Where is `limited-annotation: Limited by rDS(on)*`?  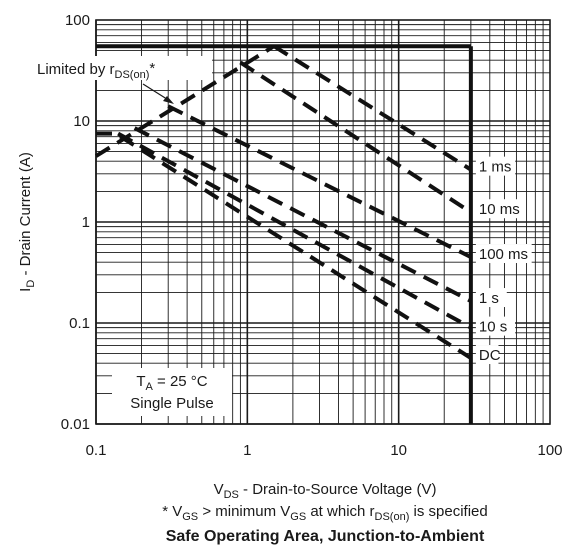
limited-annotation: Limited by rDS(on)* is located at coordinates (96, 70).